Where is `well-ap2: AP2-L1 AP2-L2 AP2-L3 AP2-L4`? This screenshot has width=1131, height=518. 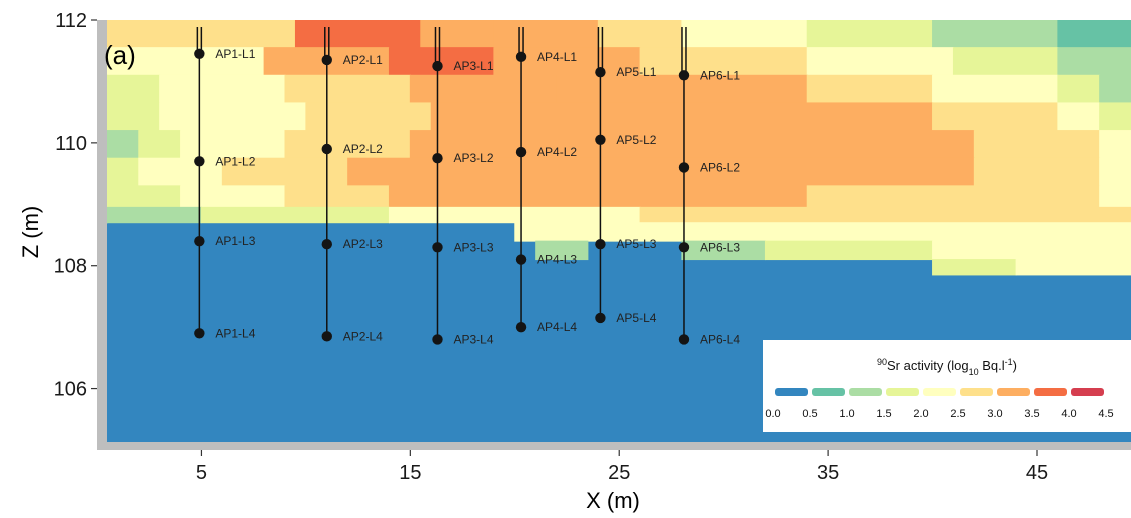
well-ap2: AP2-L1 AP2-L2 AP2-L3 AP2-L4 is located at coordinates (352, 185).